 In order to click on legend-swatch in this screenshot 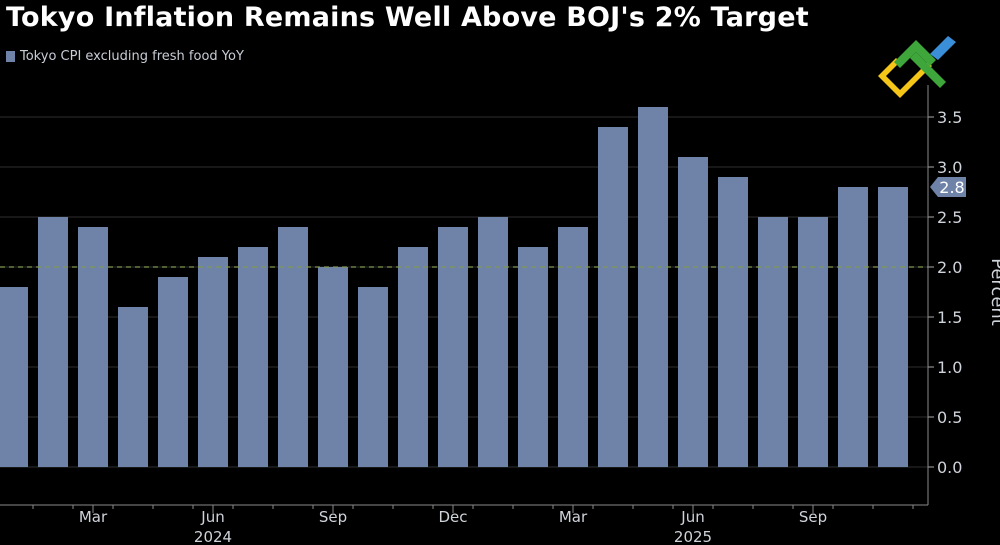, I will do `click(10, 56)`.